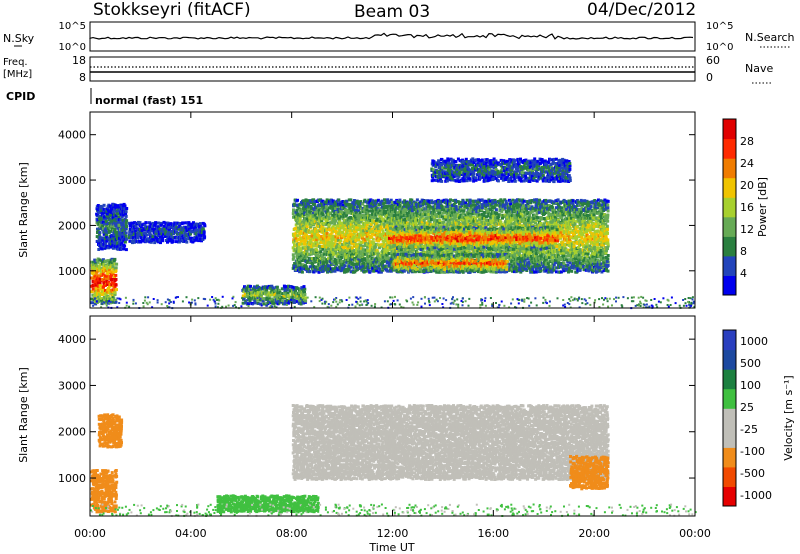 The width and height of the screenshot is (800, 554). I want to click on nave-label: Nave, so click(759, 68).